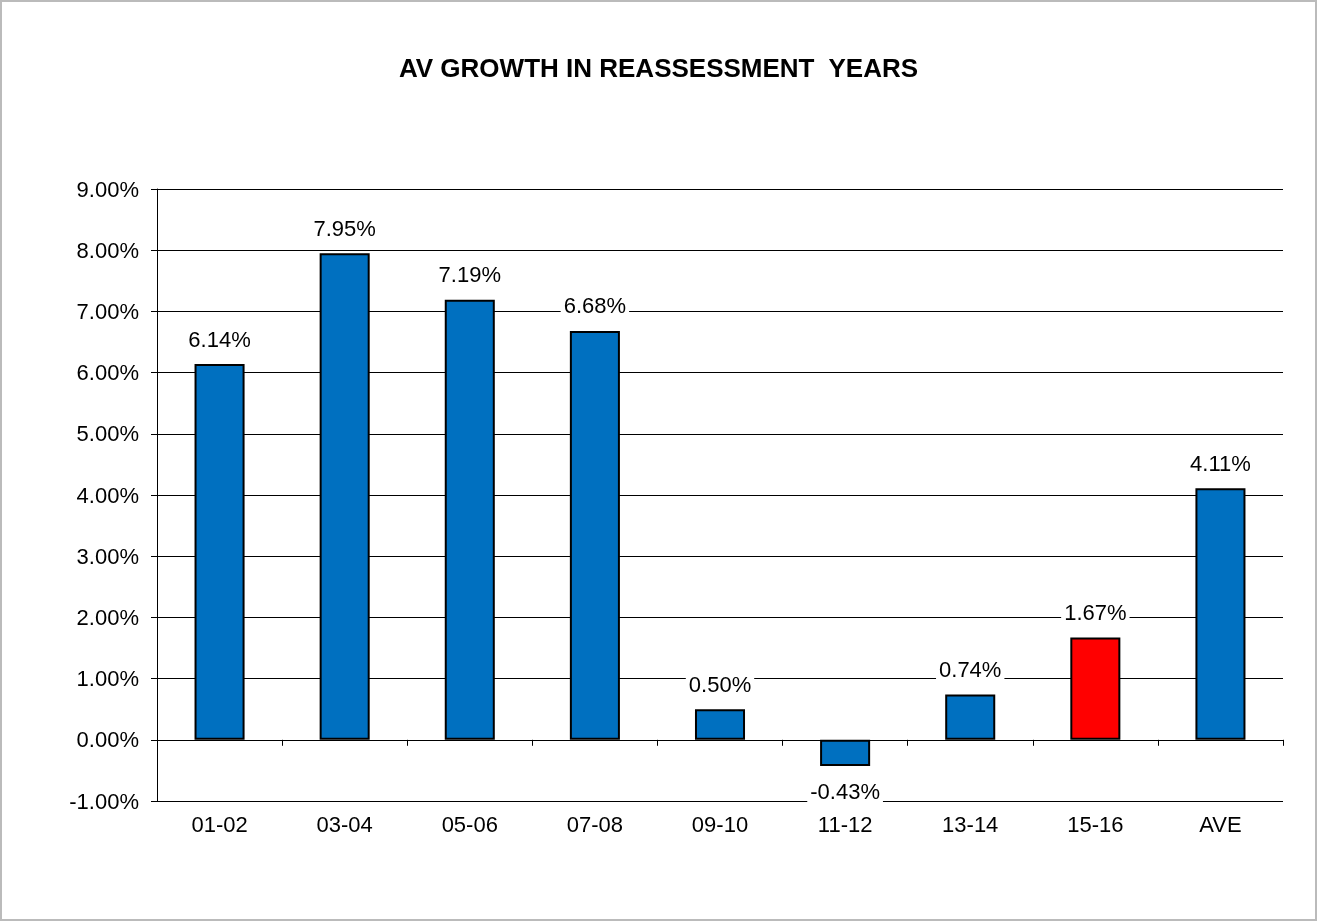 The image size is (1317, 921). I want to click on data-label: -0.43%, so click(845, 791).